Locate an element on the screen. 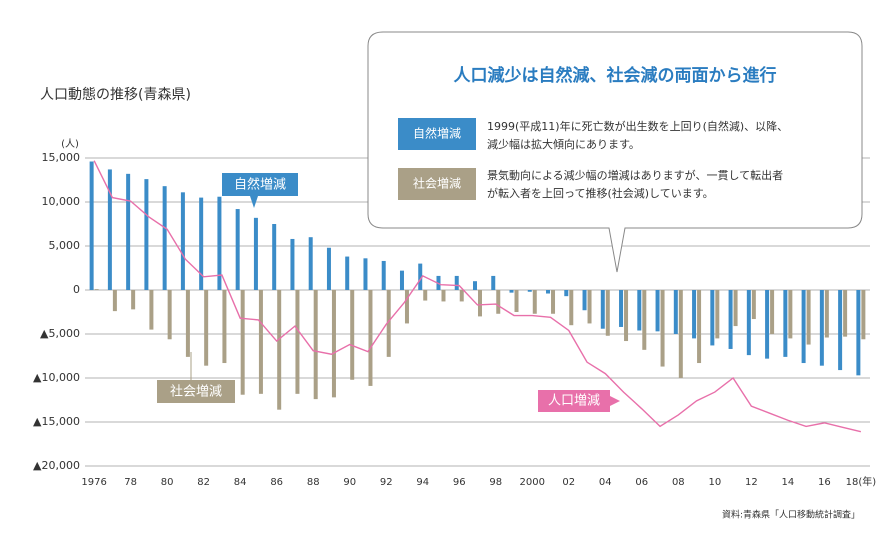  note: 景気動向による減少幅の増減はありますが、一貫して転出者 is located at coordinates (635, 175).